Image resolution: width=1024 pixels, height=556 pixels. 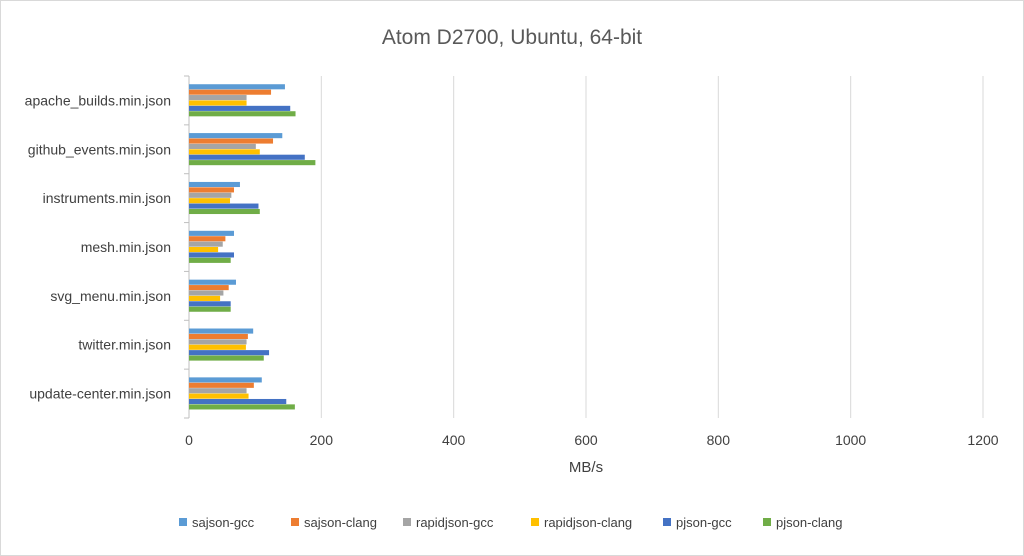 I want to click on legend-label: sajson-gcc, so click(x=223, y=522).